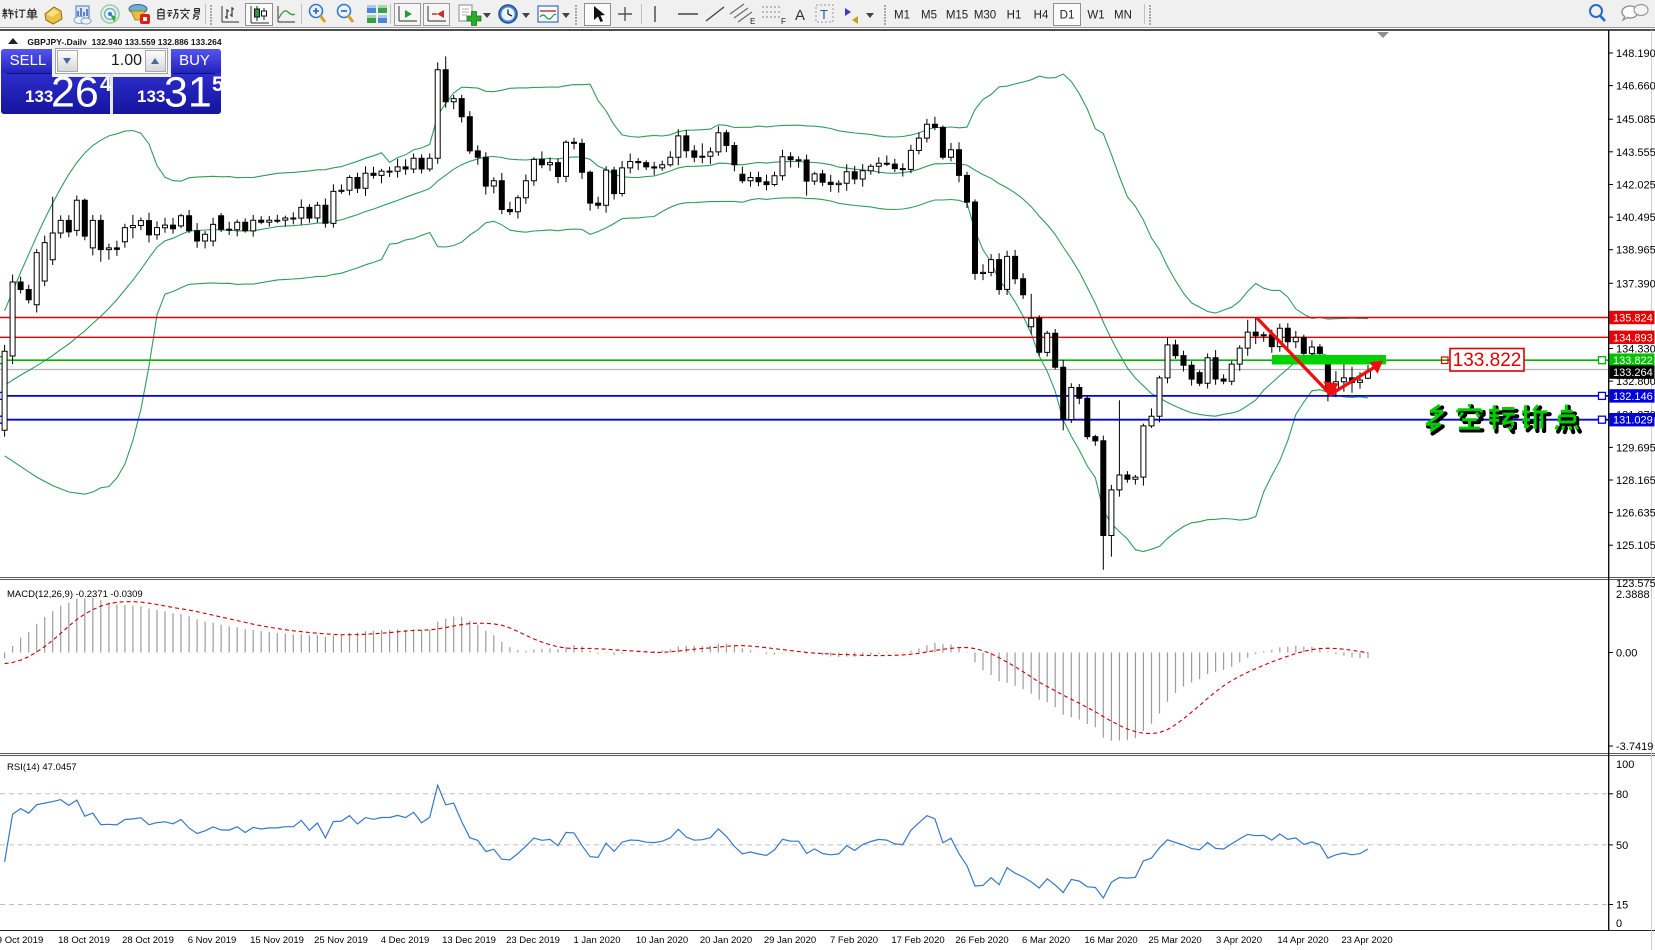 The image size is (1655, 950). What do you see at coordinates (1626, 654) in the screenshot?
I see `svg-text: 0.00` at bounding box center [1626, 654].